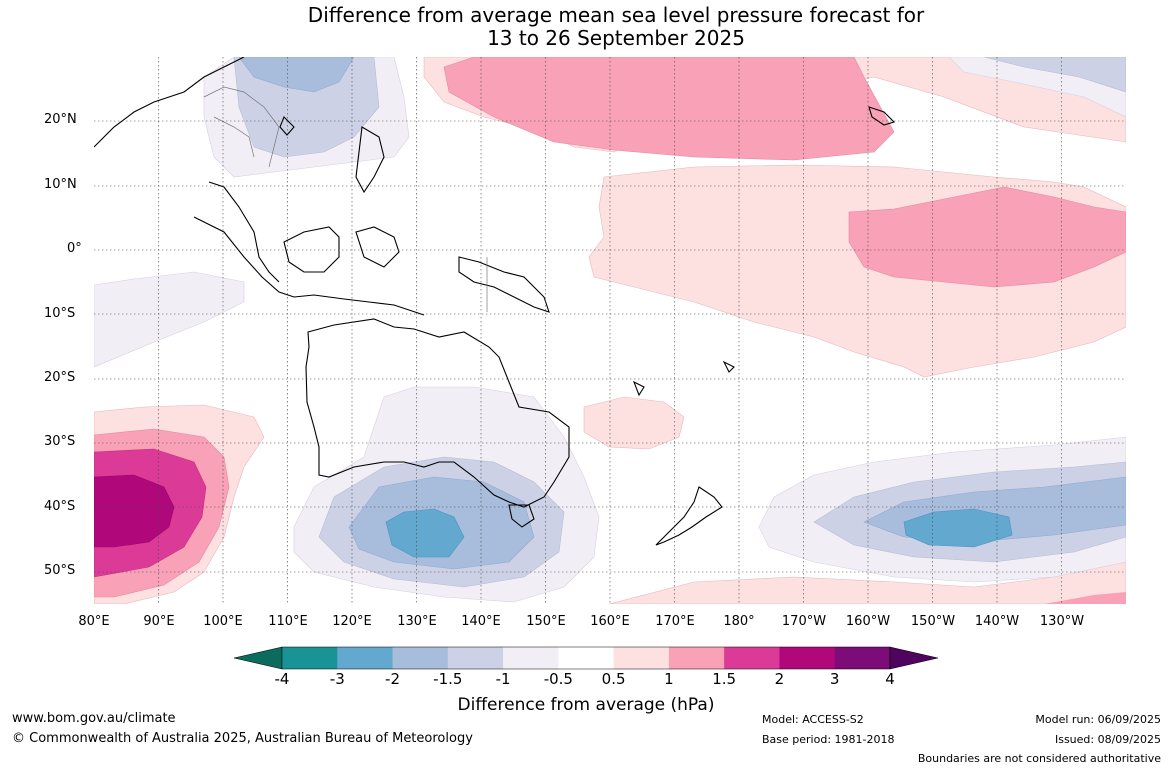  What do you see at coordinates (1098, 719) in the screenshot?
I see `model-run-text: Model run: 06/09/2025` at bounding box center [1098, 719].